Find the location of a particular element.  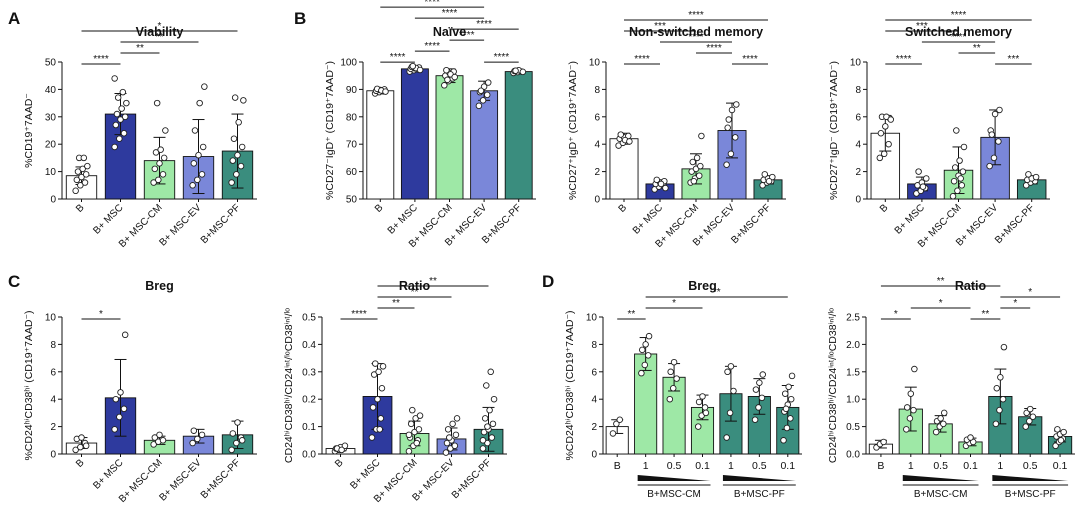

y-axis-label: %CD19⁺7AAD⁻ is located at coordinates (29, 130).